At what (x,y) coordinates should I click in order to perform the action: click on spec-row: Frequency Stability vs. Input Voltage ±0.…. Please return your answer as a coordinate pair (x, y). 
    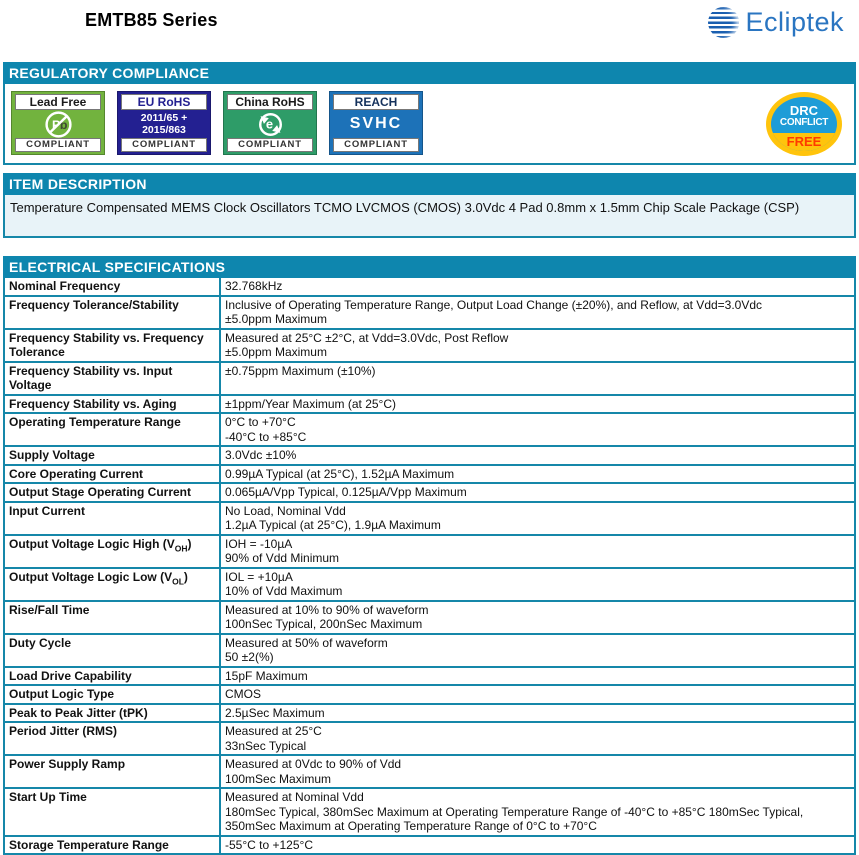
    Looking at the image, I should click on (429, 377).